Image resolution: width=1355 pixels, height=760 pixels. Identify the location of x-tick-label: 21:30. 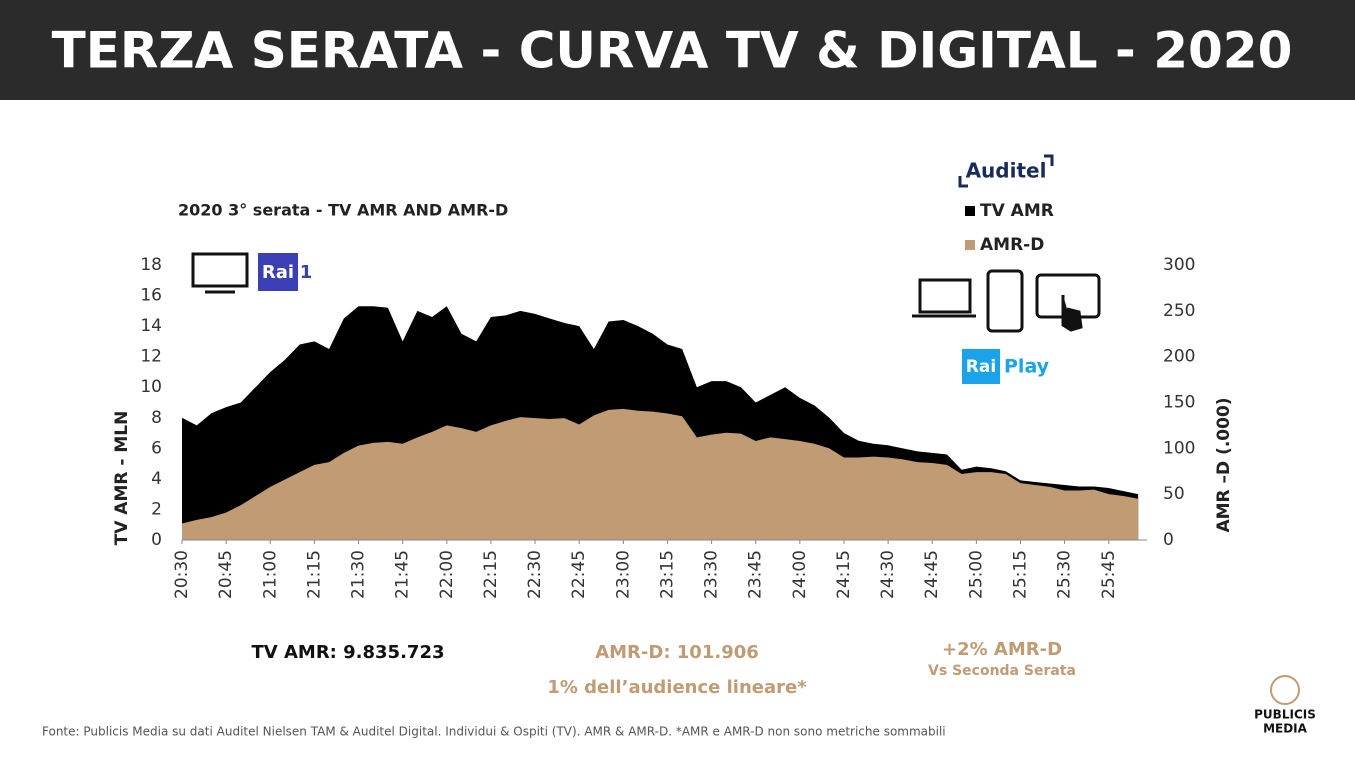
(359, 574).